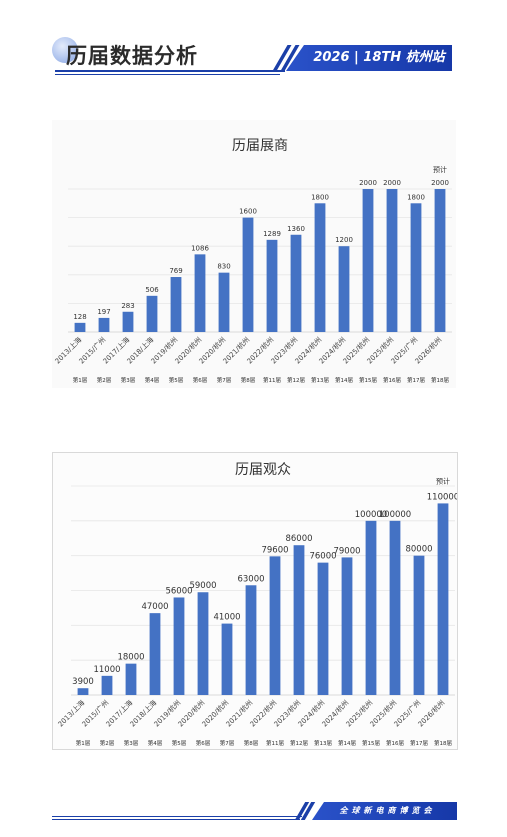 This screenshot has width=507, height=837. Describe the element at coordinates (272, 234) in the screenshot. I see `data-label: 1289` at that location.